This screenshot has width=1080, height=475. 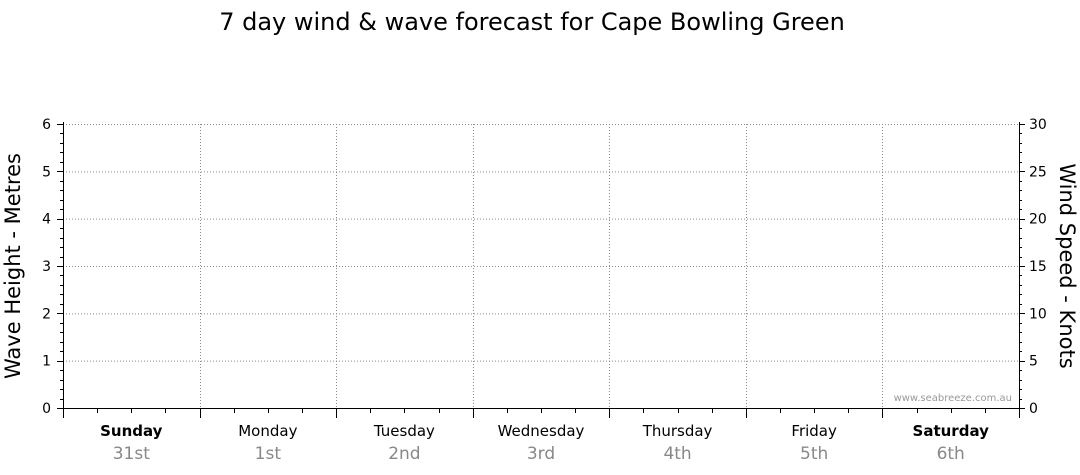 What do you see at coordinates (404, 454) in the screenshot?
I see `date-label: 2nd` at bounding box center [404, 454].